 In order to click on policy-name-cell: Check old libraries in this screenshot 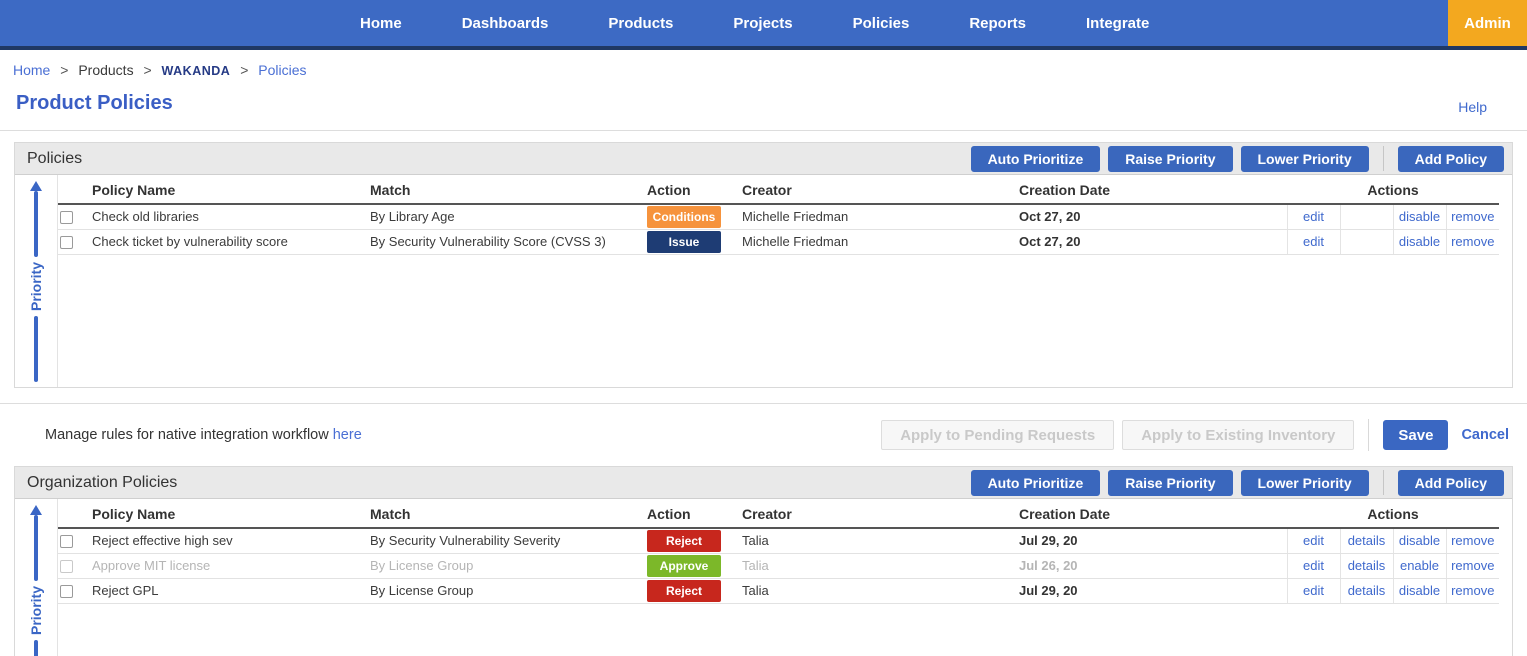, I will do `click(223, 217)`.